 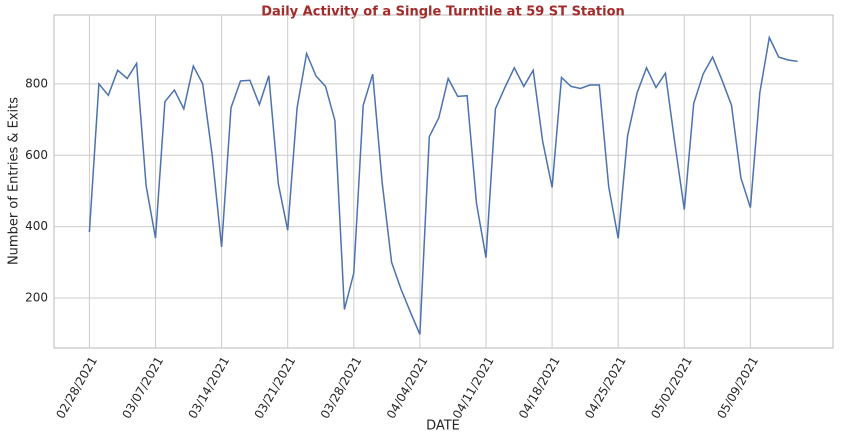 What do you see at coordinates (443, 426) in the screenshot?
I see `x-axis-label: DATE` at bounding box center [443, 426].